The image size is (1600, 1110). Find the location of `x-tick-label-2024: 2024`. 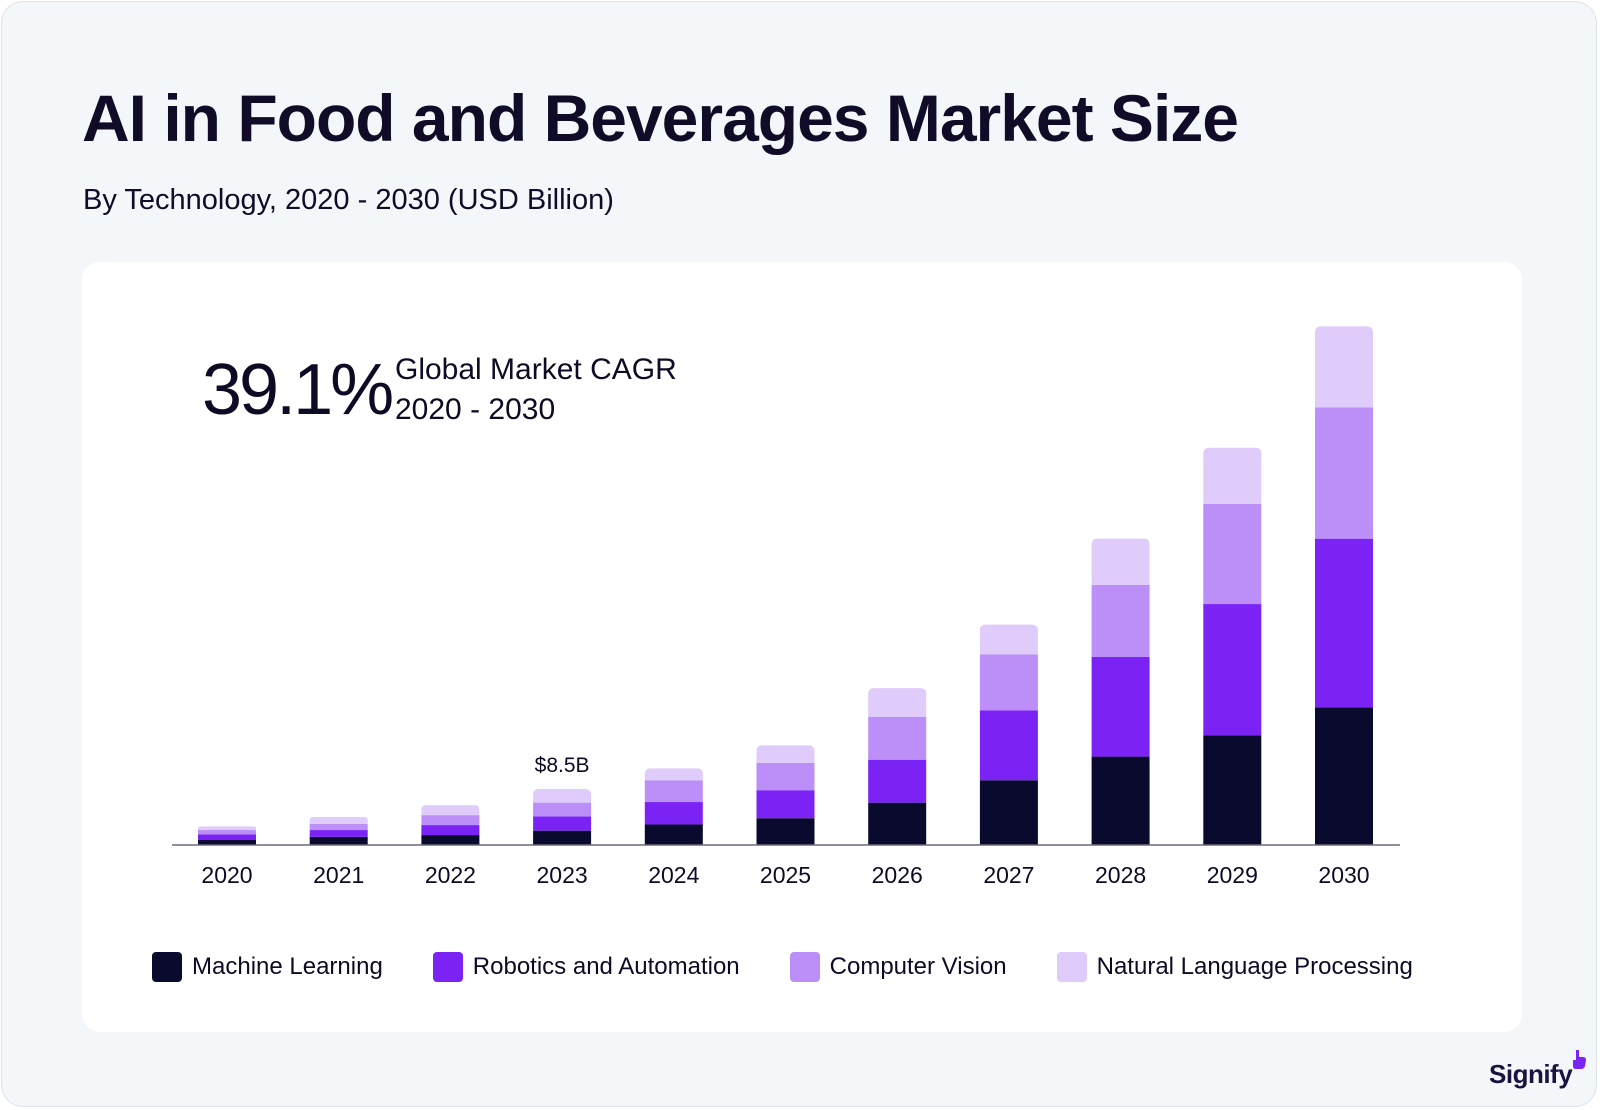

x-tick-label-2024: 2024 is located at coordinates (673, 875).